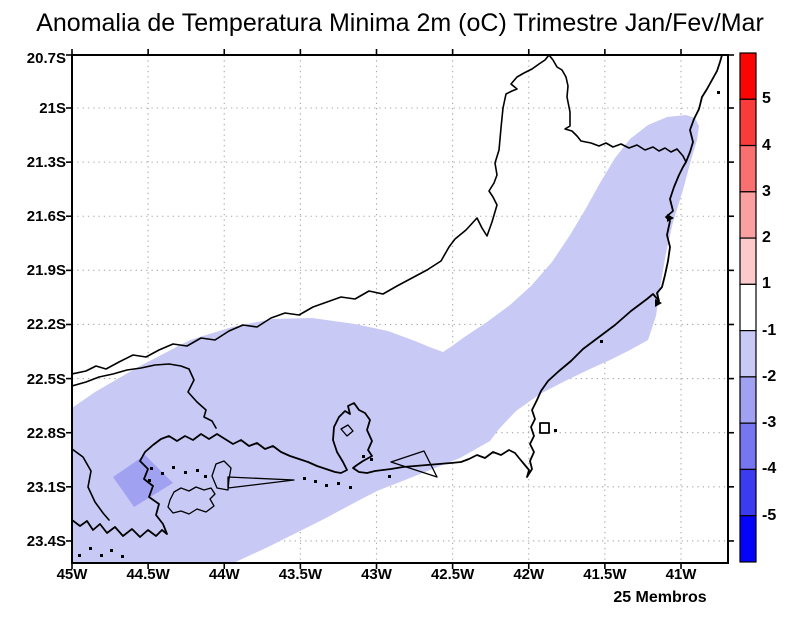  What do you see at coordinates (46, 487) in the screenshot?
I see `y-tick-label: 23.1S` at bounding box center [46, 487].